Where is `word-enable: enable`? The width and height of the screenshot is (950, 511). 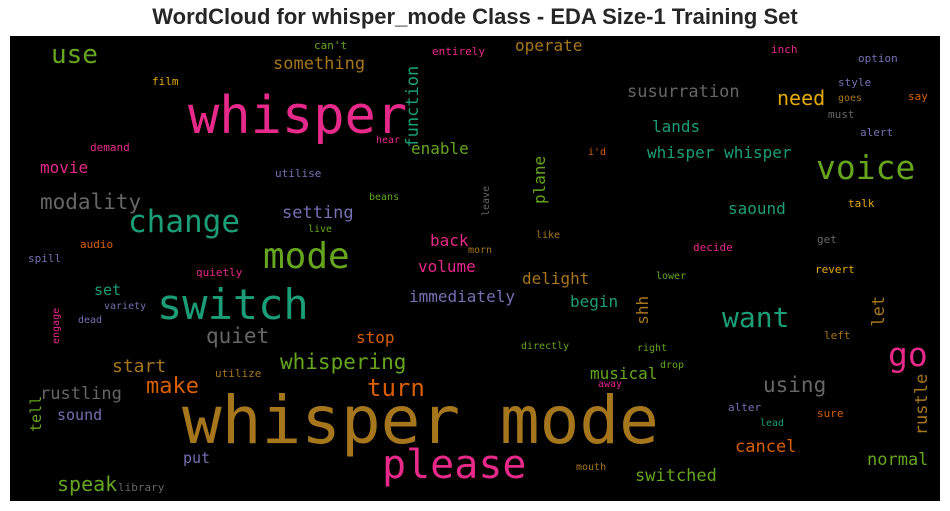 word-enable: enable is located at coordinates (440, 148).